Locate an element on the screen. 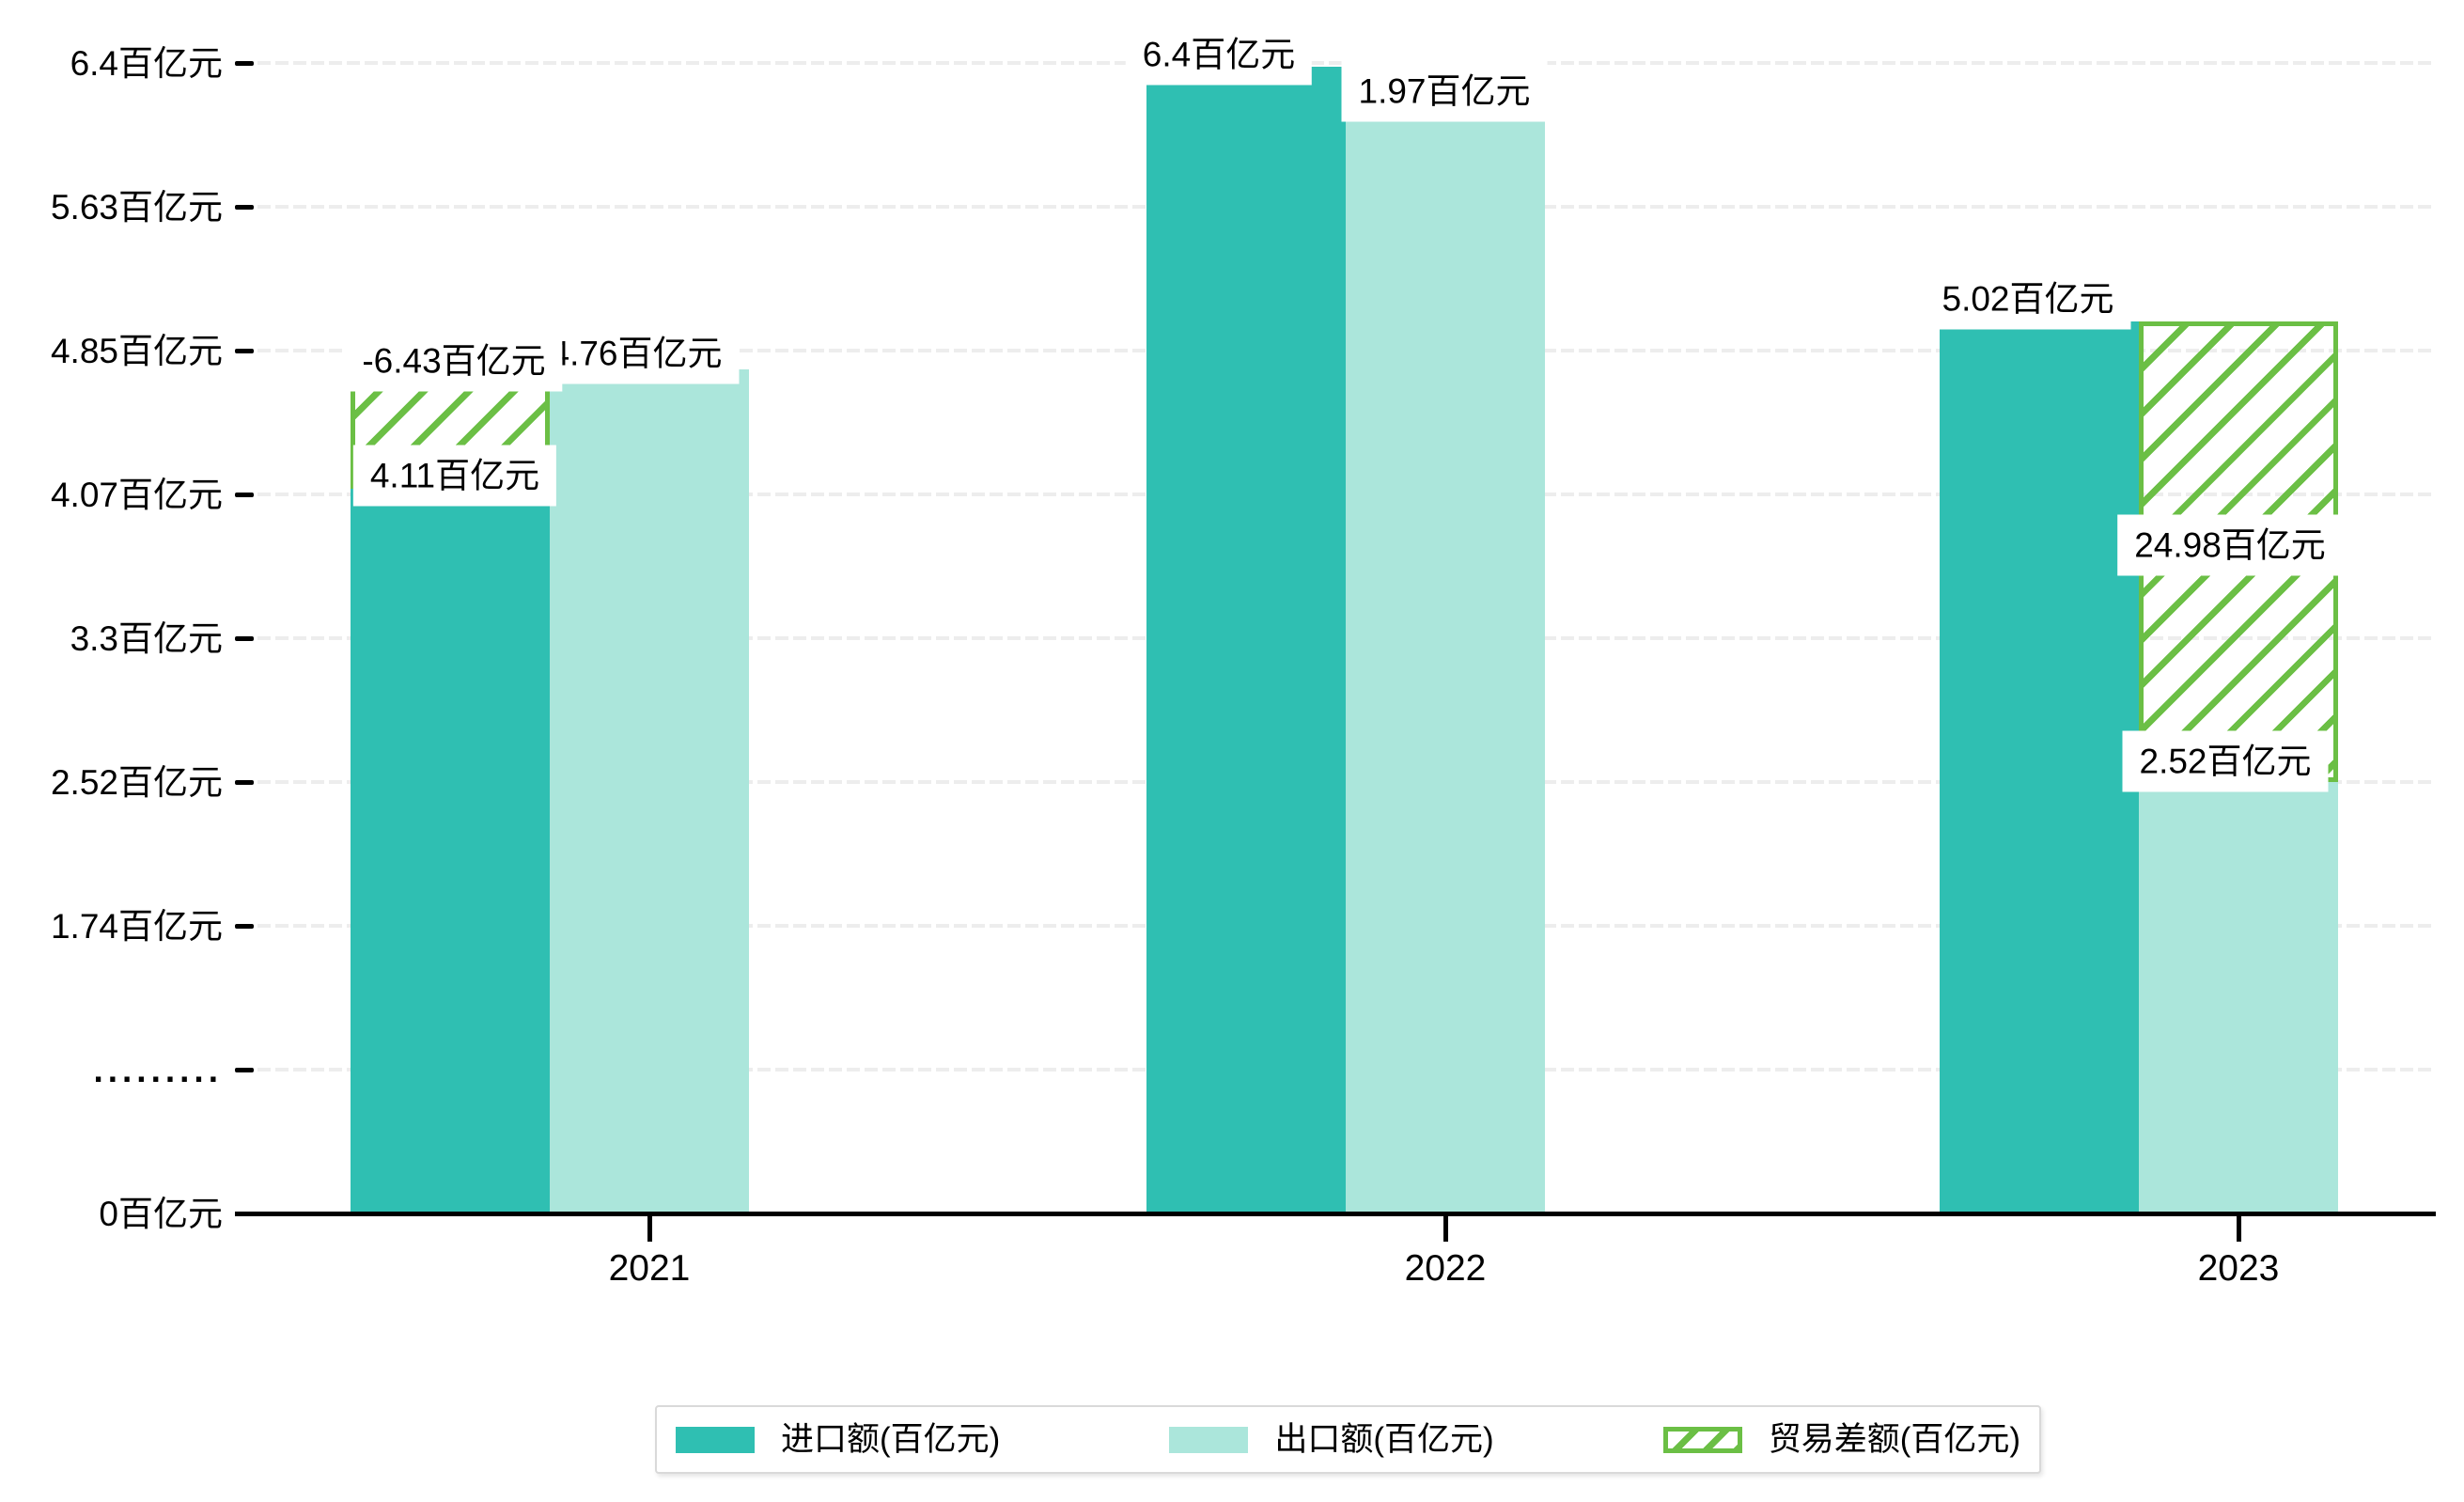  bar-value-label-2023-export: 2.52百亿元 is located at coordinates (2225, 761).